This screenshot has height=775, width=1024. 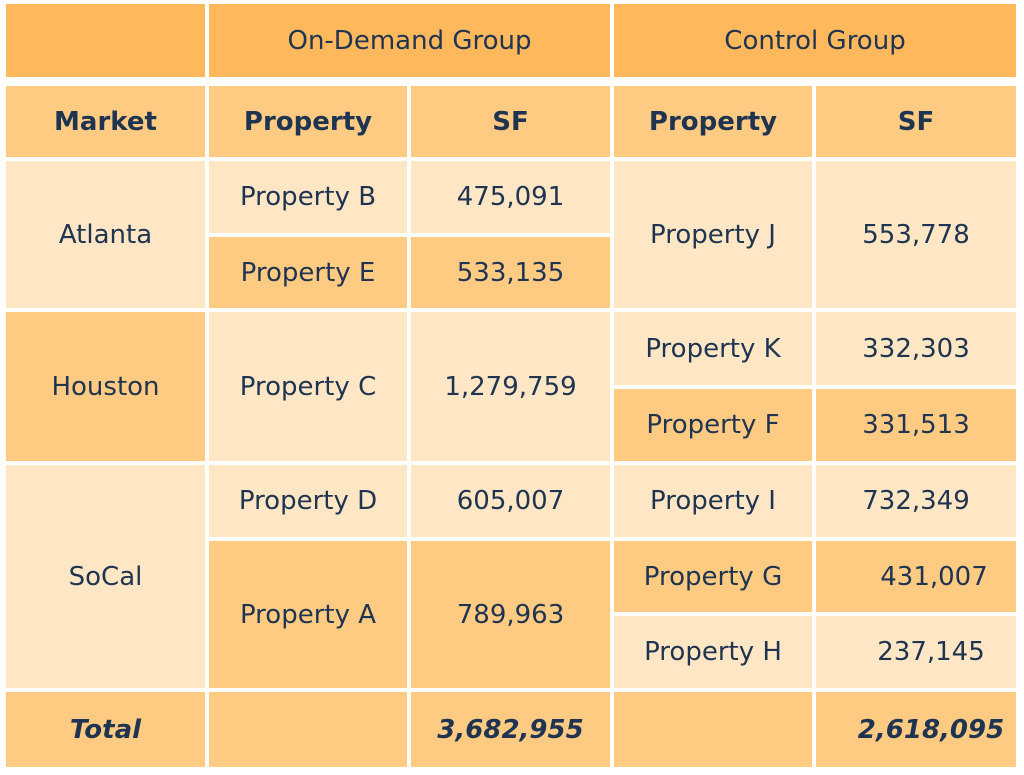 I want to click on on-demand-group-header: On-Demand Group, so click(x=409, y=40).